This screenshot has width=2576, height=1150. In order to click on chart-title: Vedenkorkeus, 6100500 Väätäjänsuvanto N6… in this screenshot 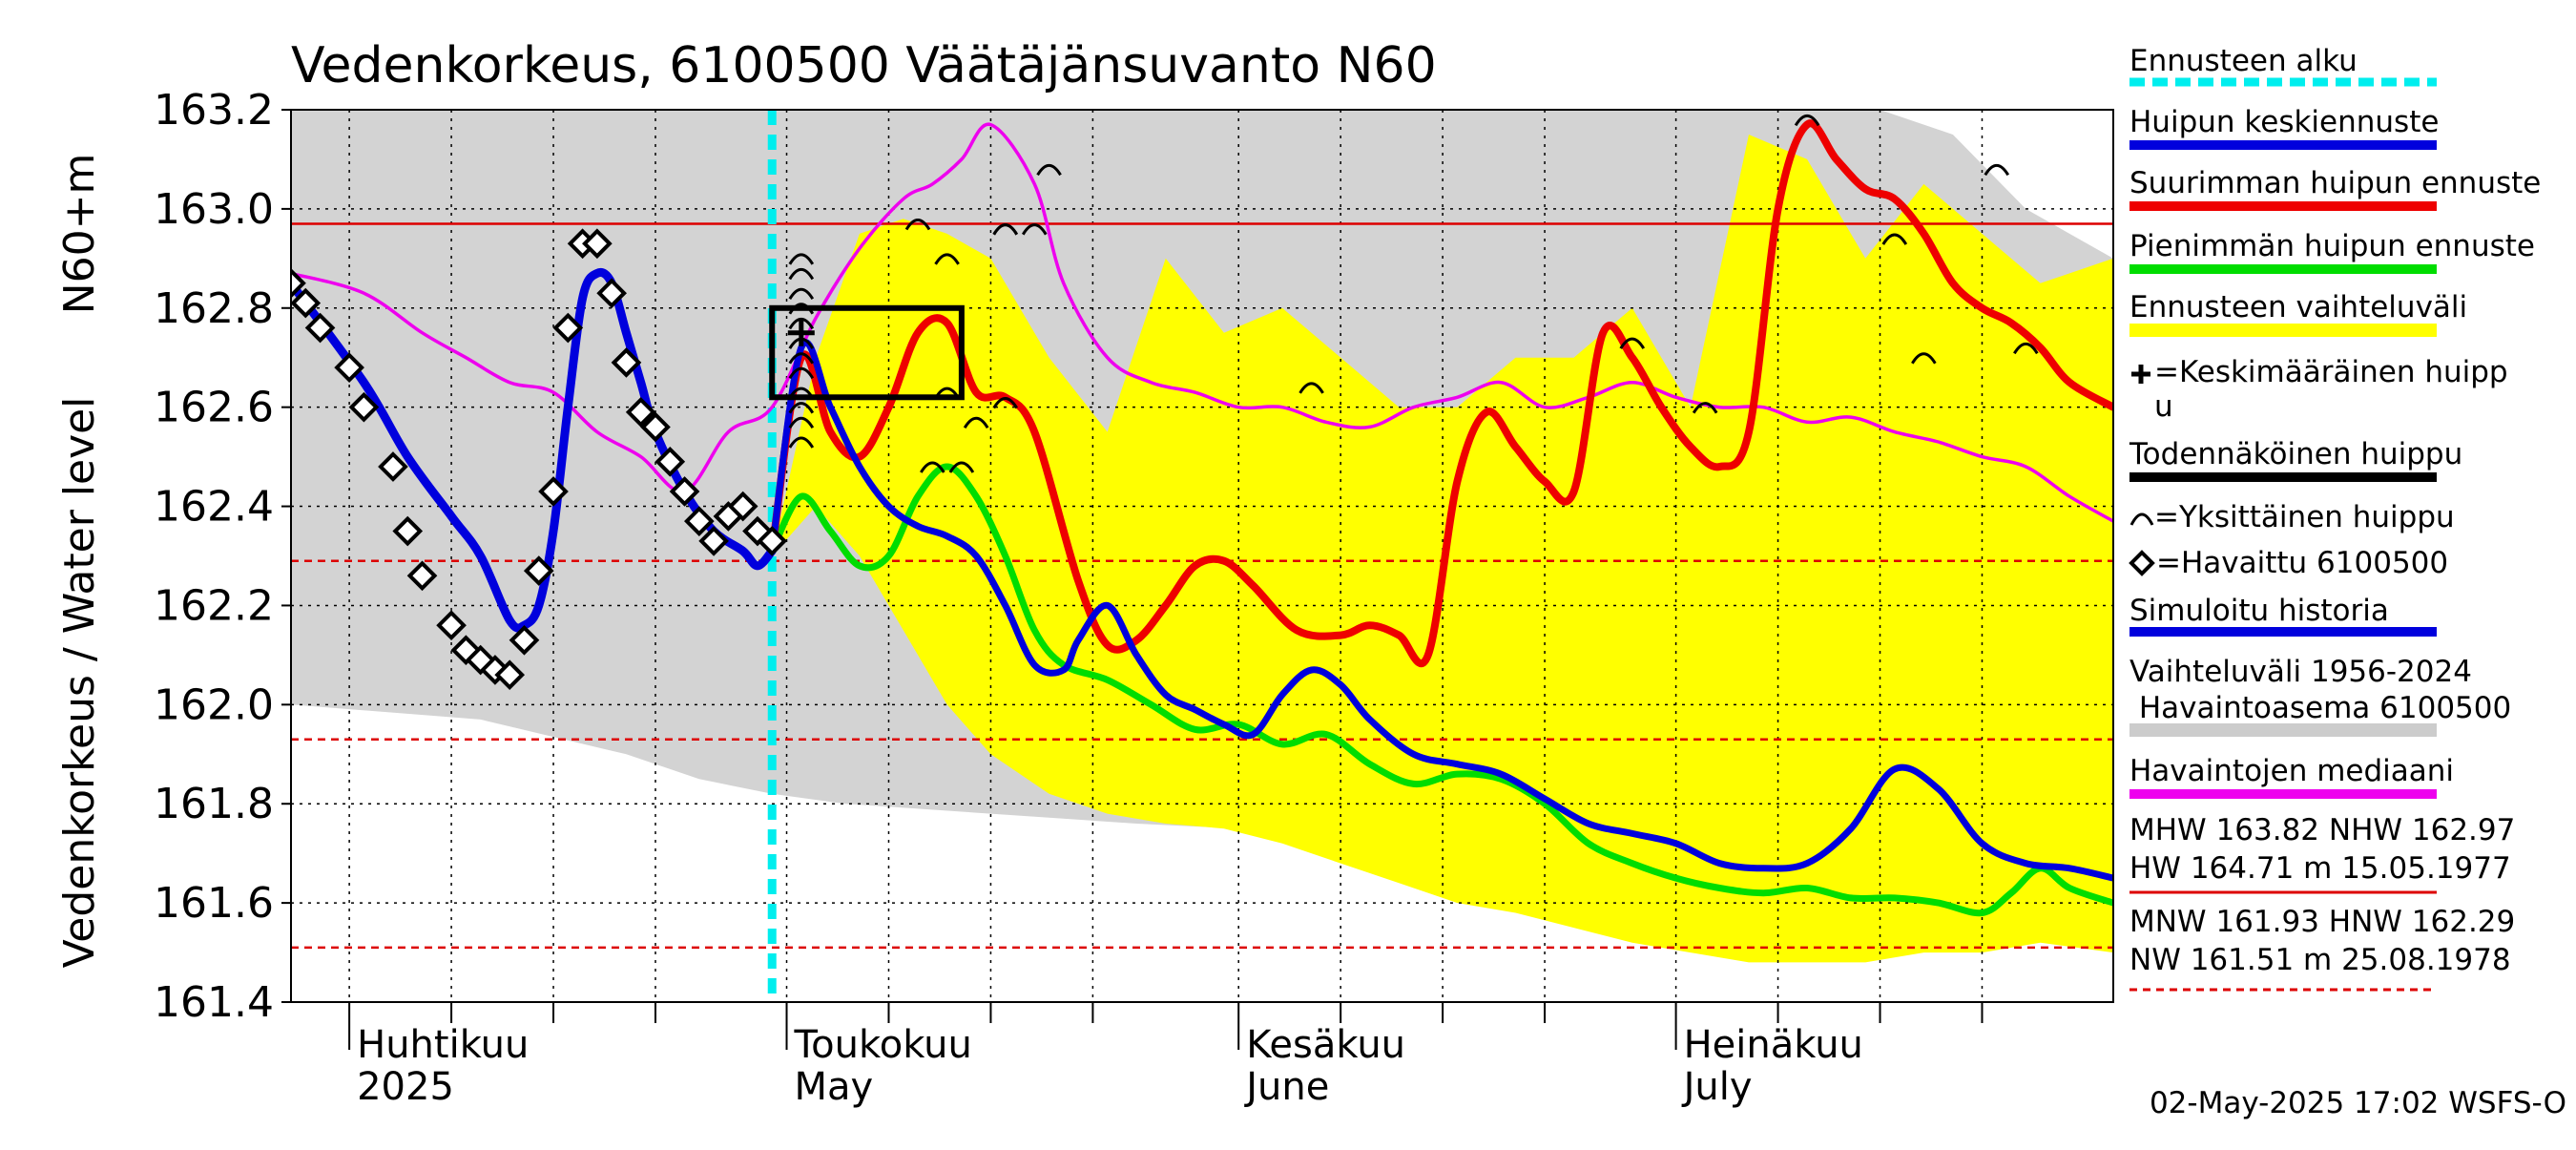, I will do `click(864, 65)`.